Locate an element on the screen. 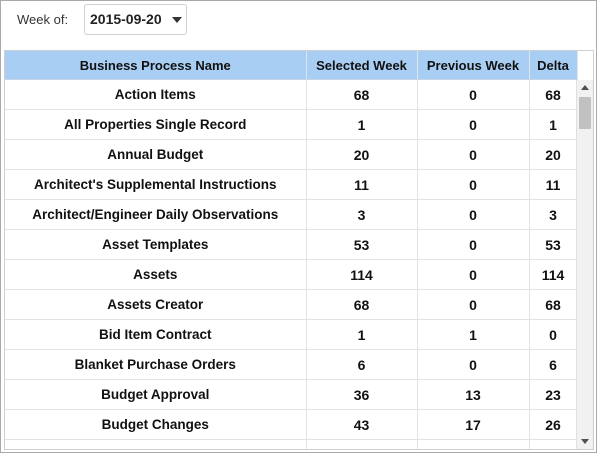 This screenshot has width=597, height=453. week-select-value: 2015-09-20 is located at coordinates (126, 19).